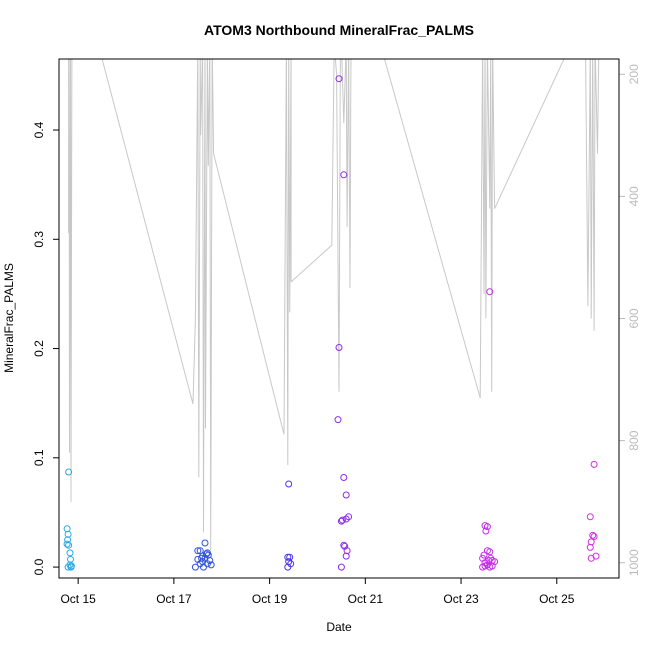 This screenshot has width=650, height=650. What do you see at coordinates (366, 599) in the screenshot?
I see `x-tick-label: Oct 21` at bounding box center [366, 599].